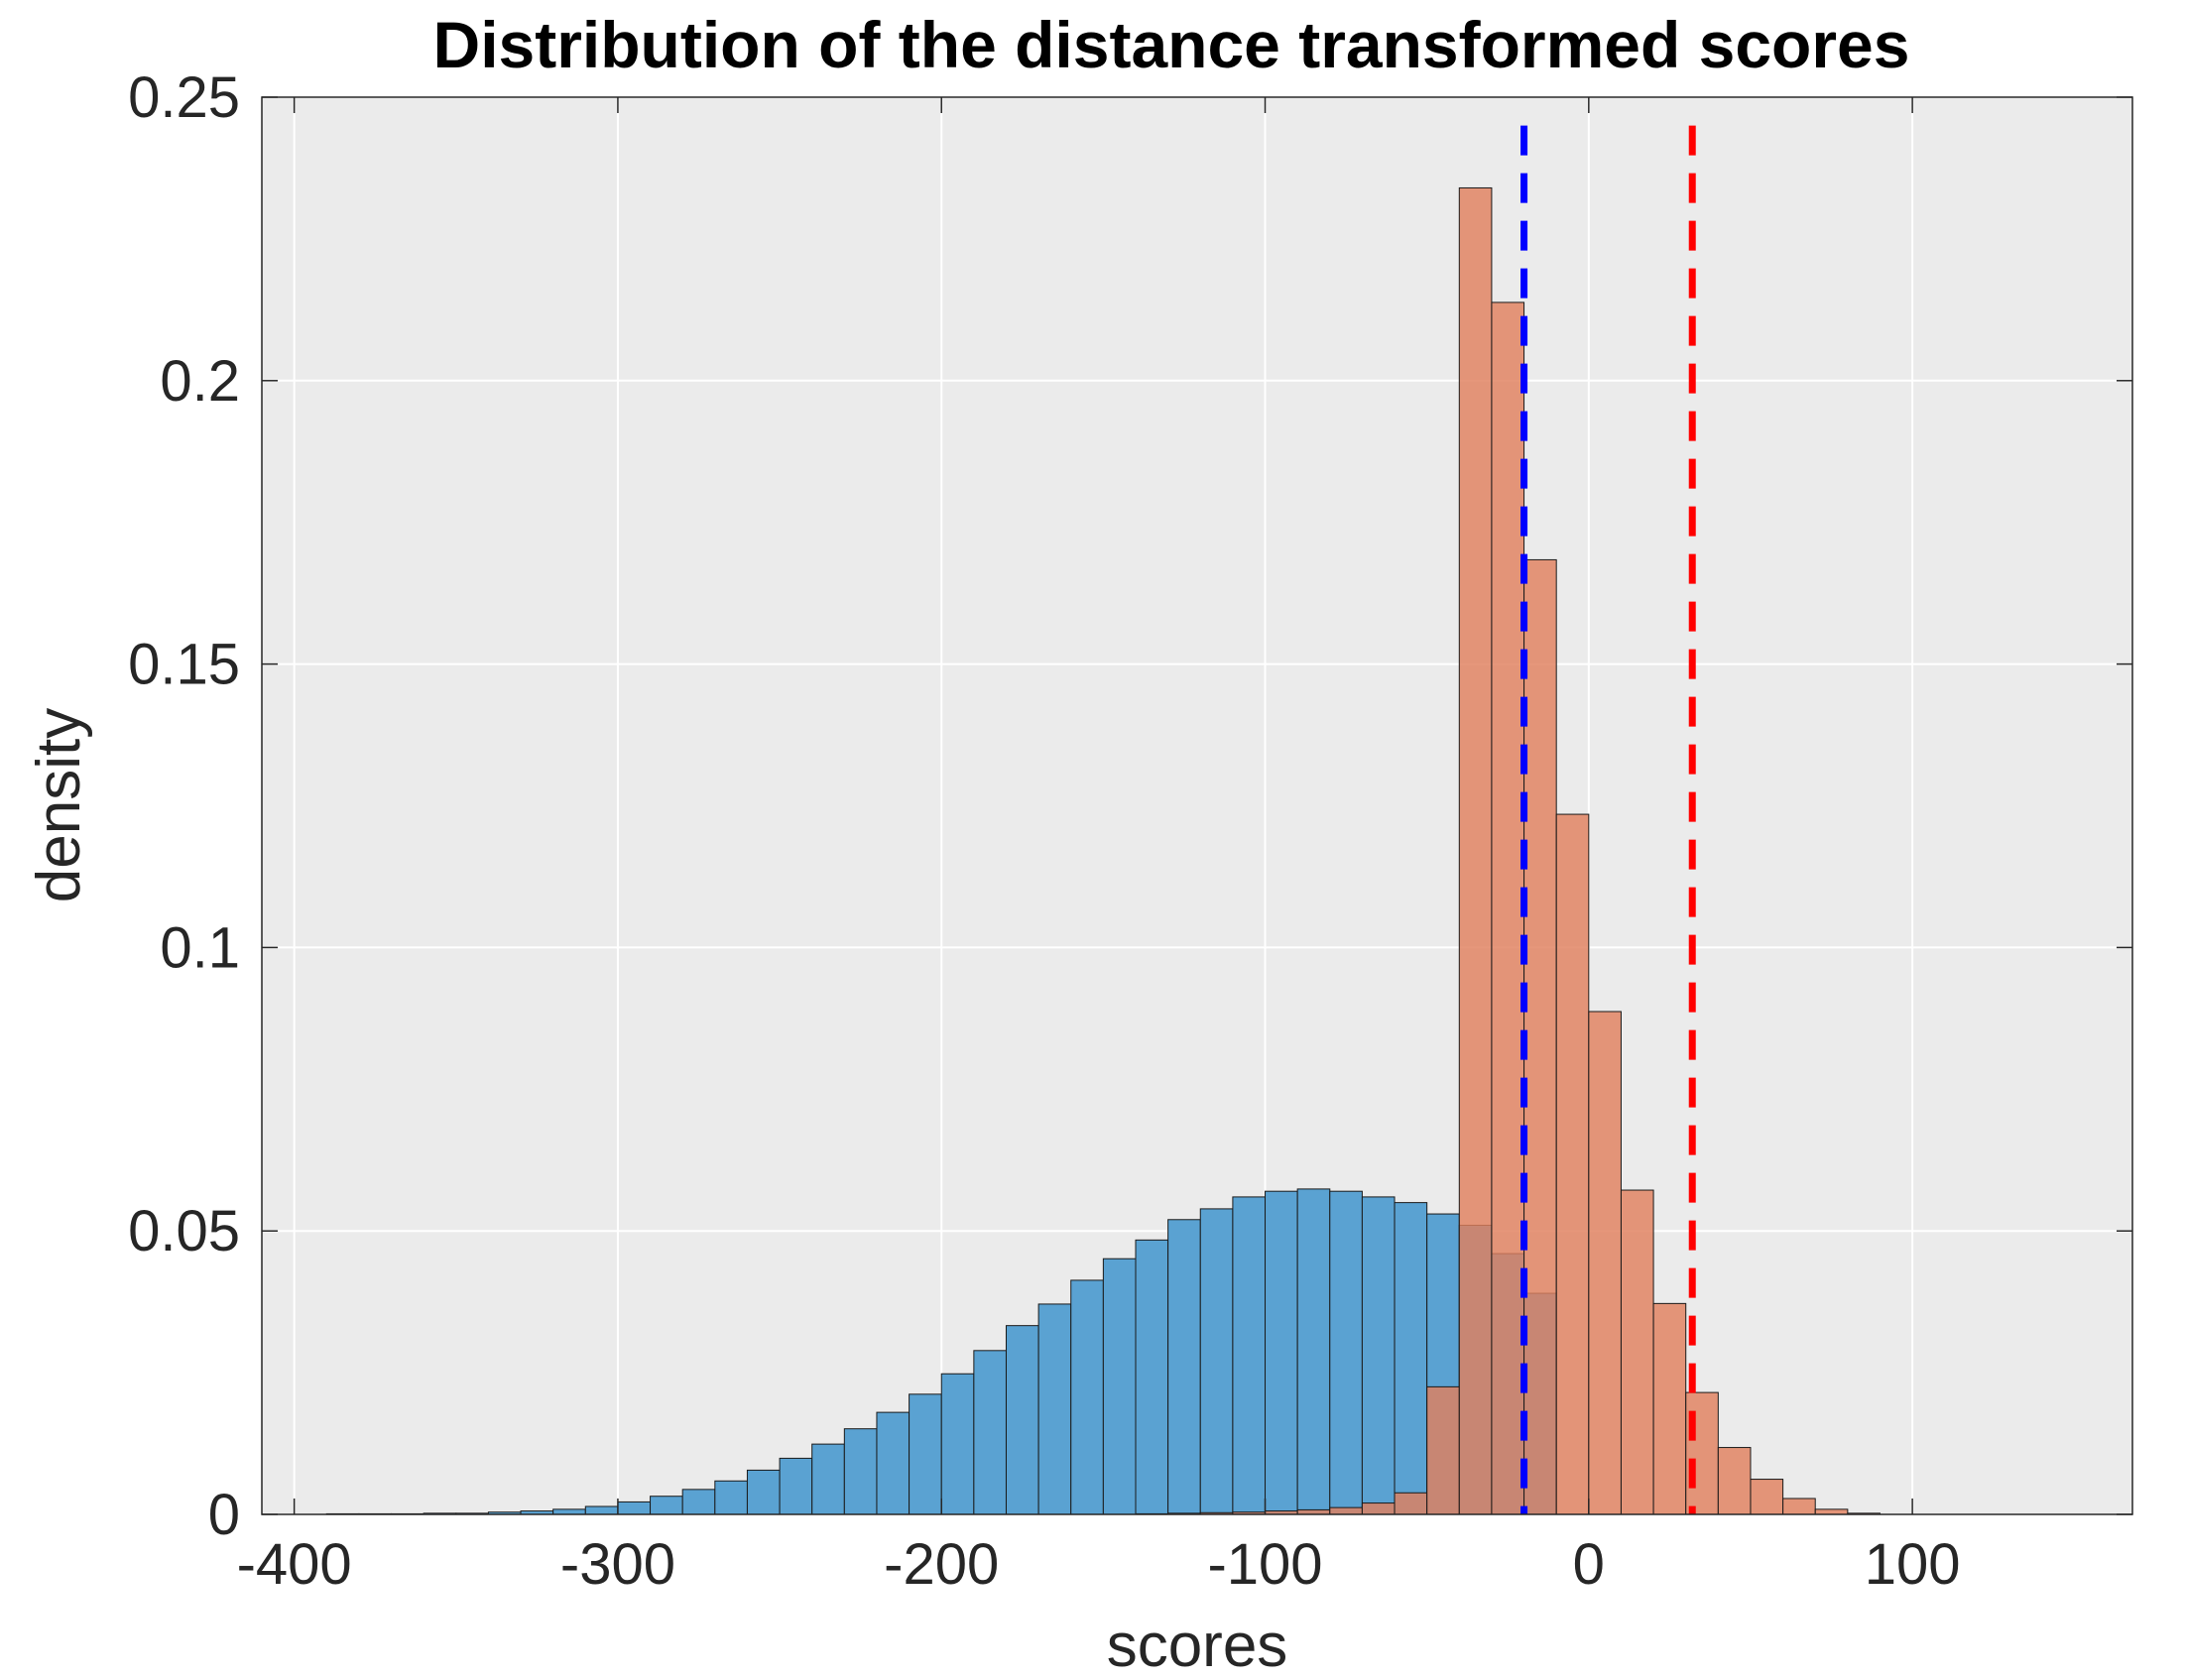  Describe the element at coordinates (1264, 1564) in the screenshot. I see `x-tick-label: -100` at that location.